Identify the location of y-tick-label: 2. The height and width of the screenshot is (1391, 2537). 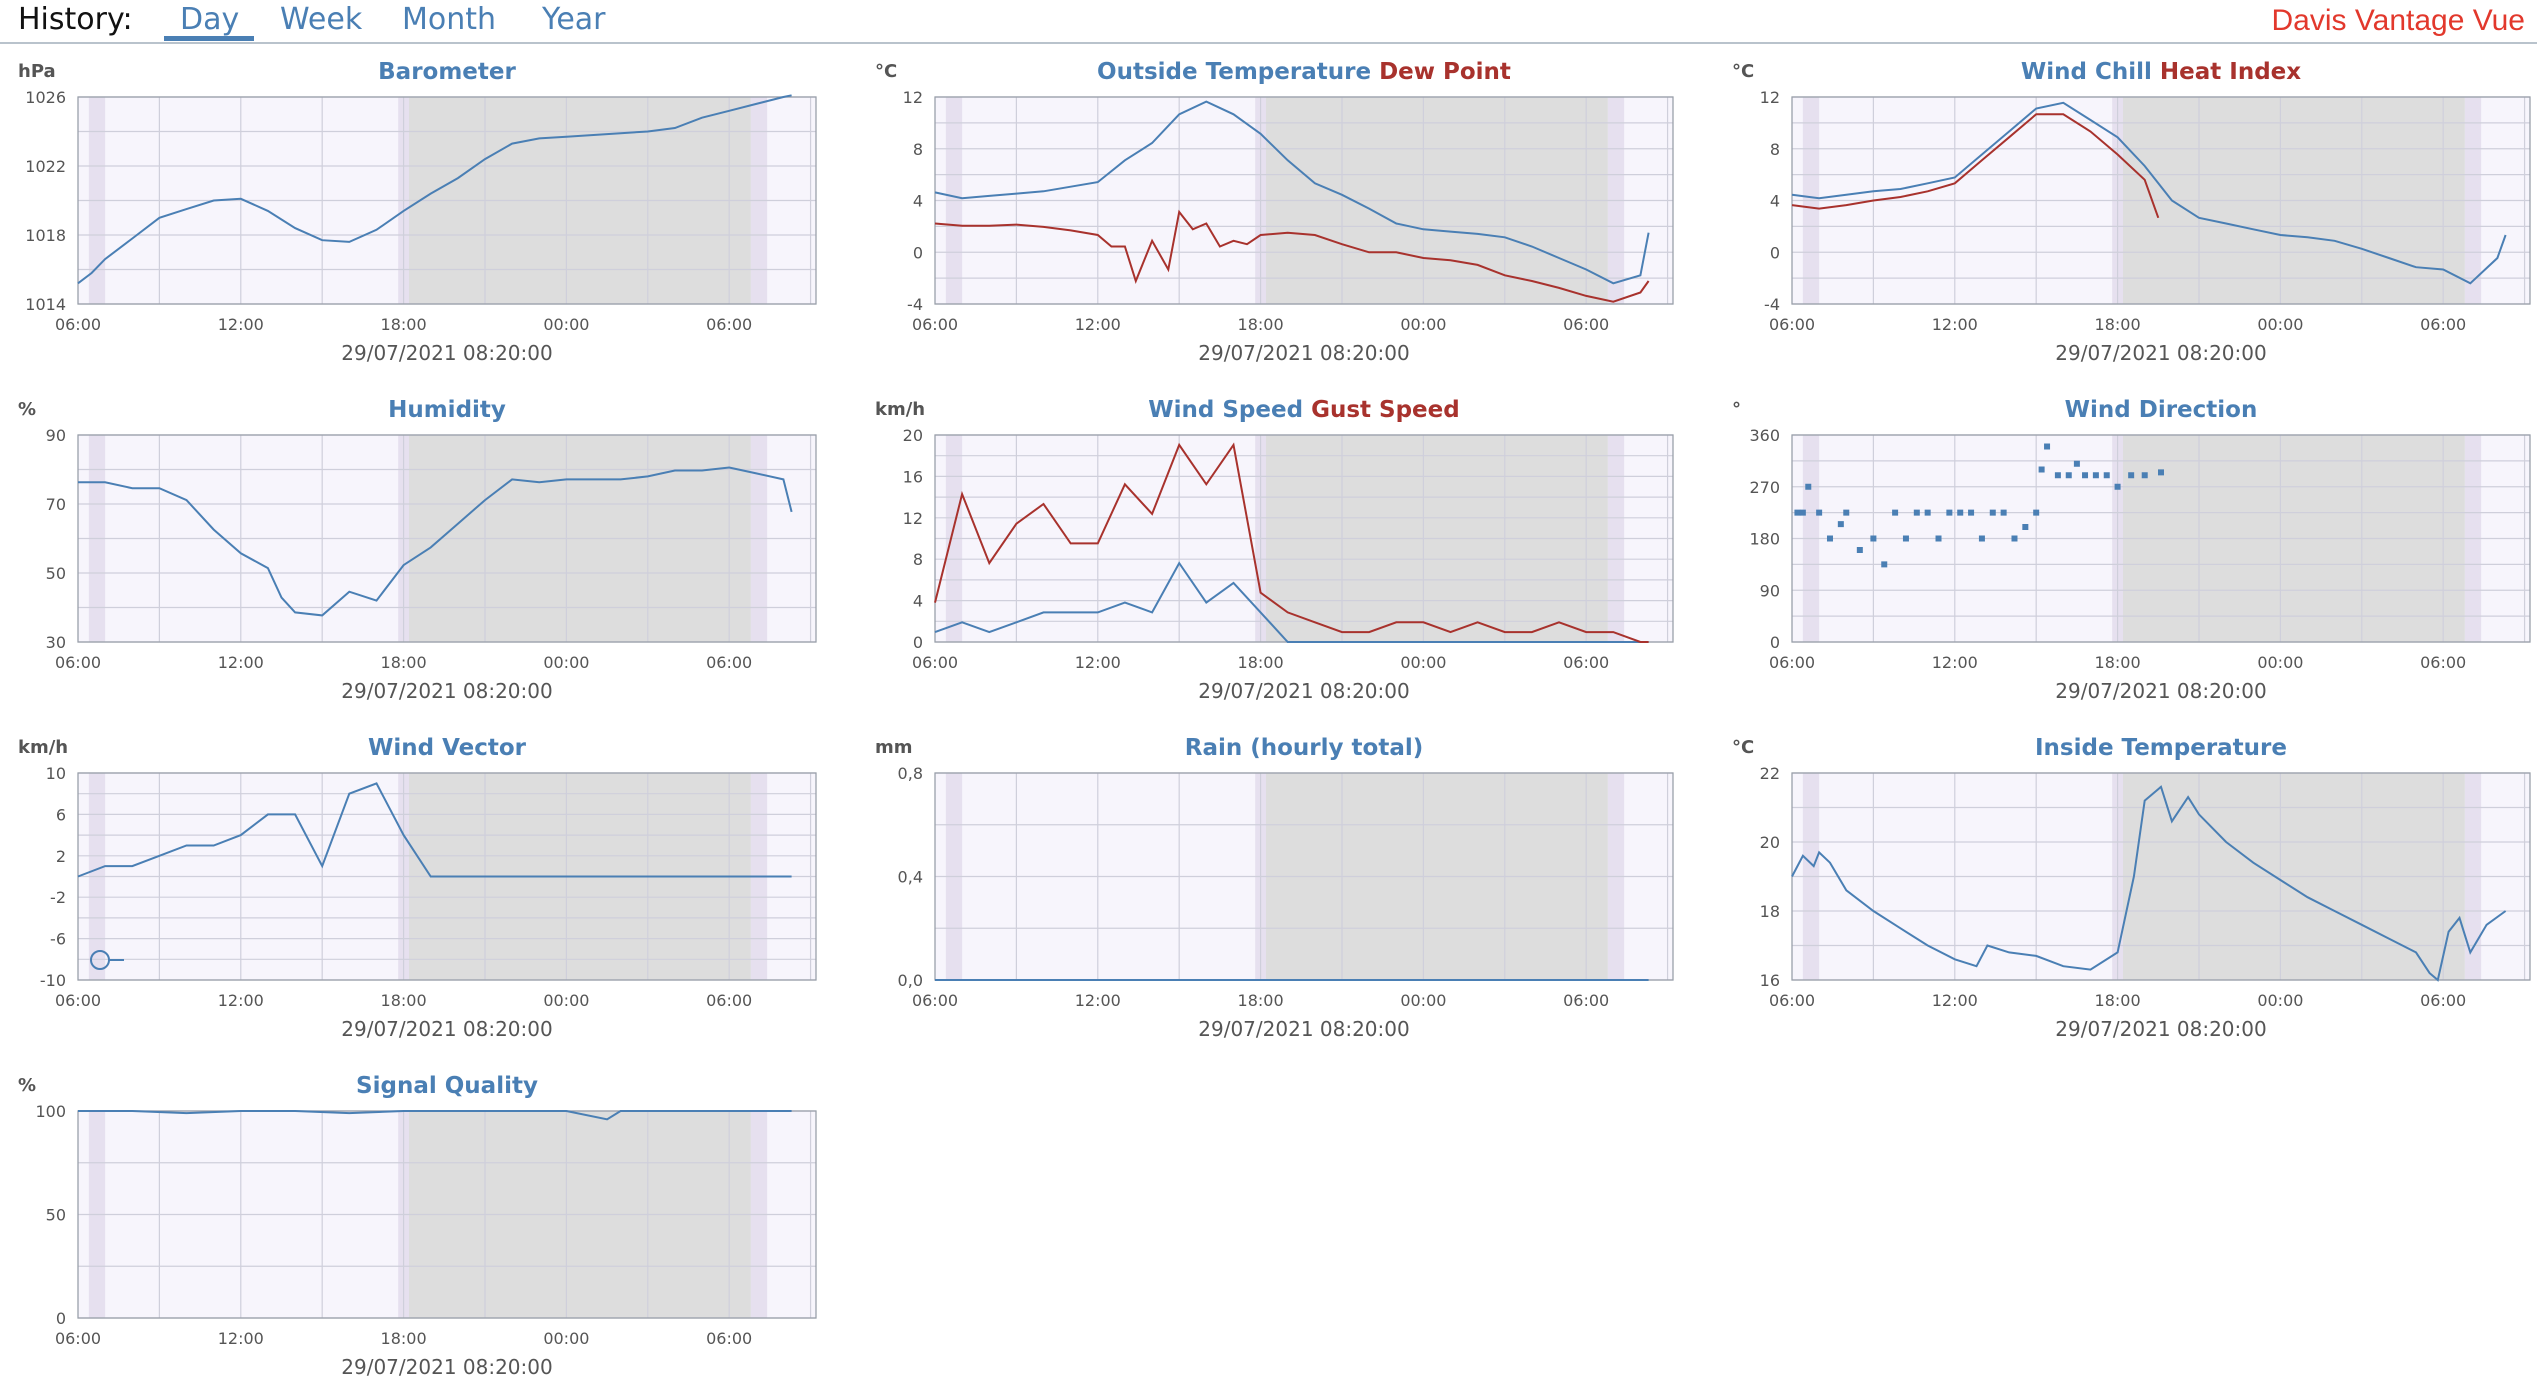
(61, 856).